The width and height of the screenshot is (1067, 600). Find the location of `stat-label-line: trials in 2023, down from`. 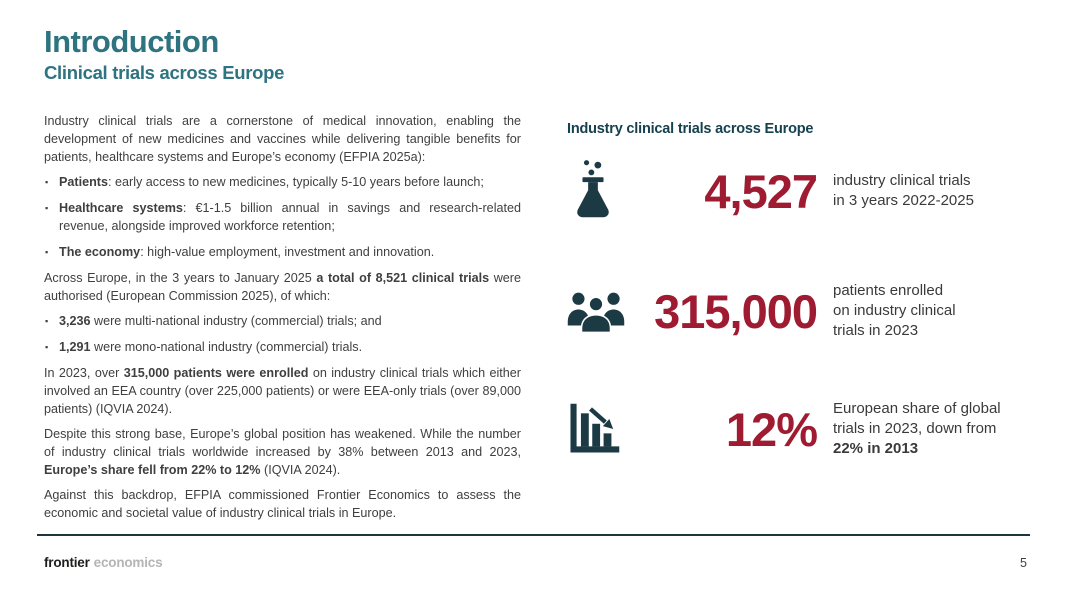

stat-label-line: trials in 2023, down from is located at coordinates (915, 428).